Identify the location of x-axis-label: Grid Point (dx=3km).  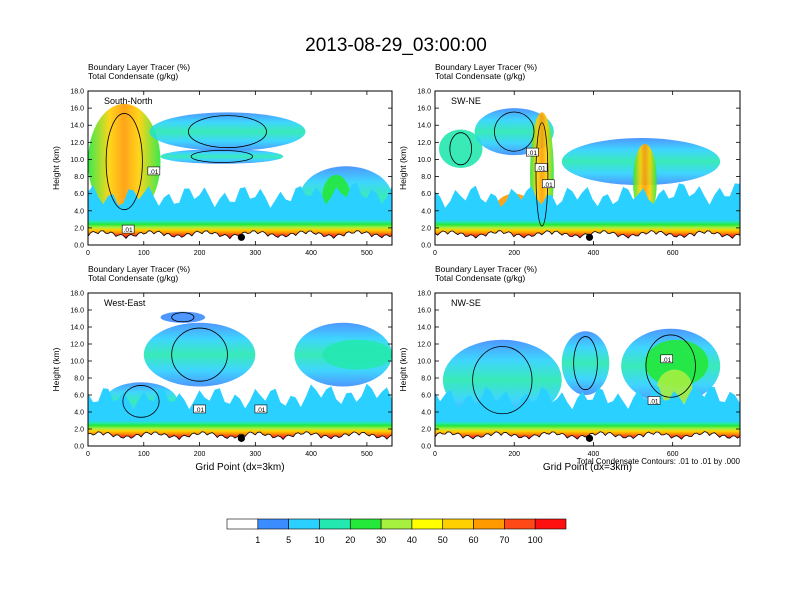
(587, 467).